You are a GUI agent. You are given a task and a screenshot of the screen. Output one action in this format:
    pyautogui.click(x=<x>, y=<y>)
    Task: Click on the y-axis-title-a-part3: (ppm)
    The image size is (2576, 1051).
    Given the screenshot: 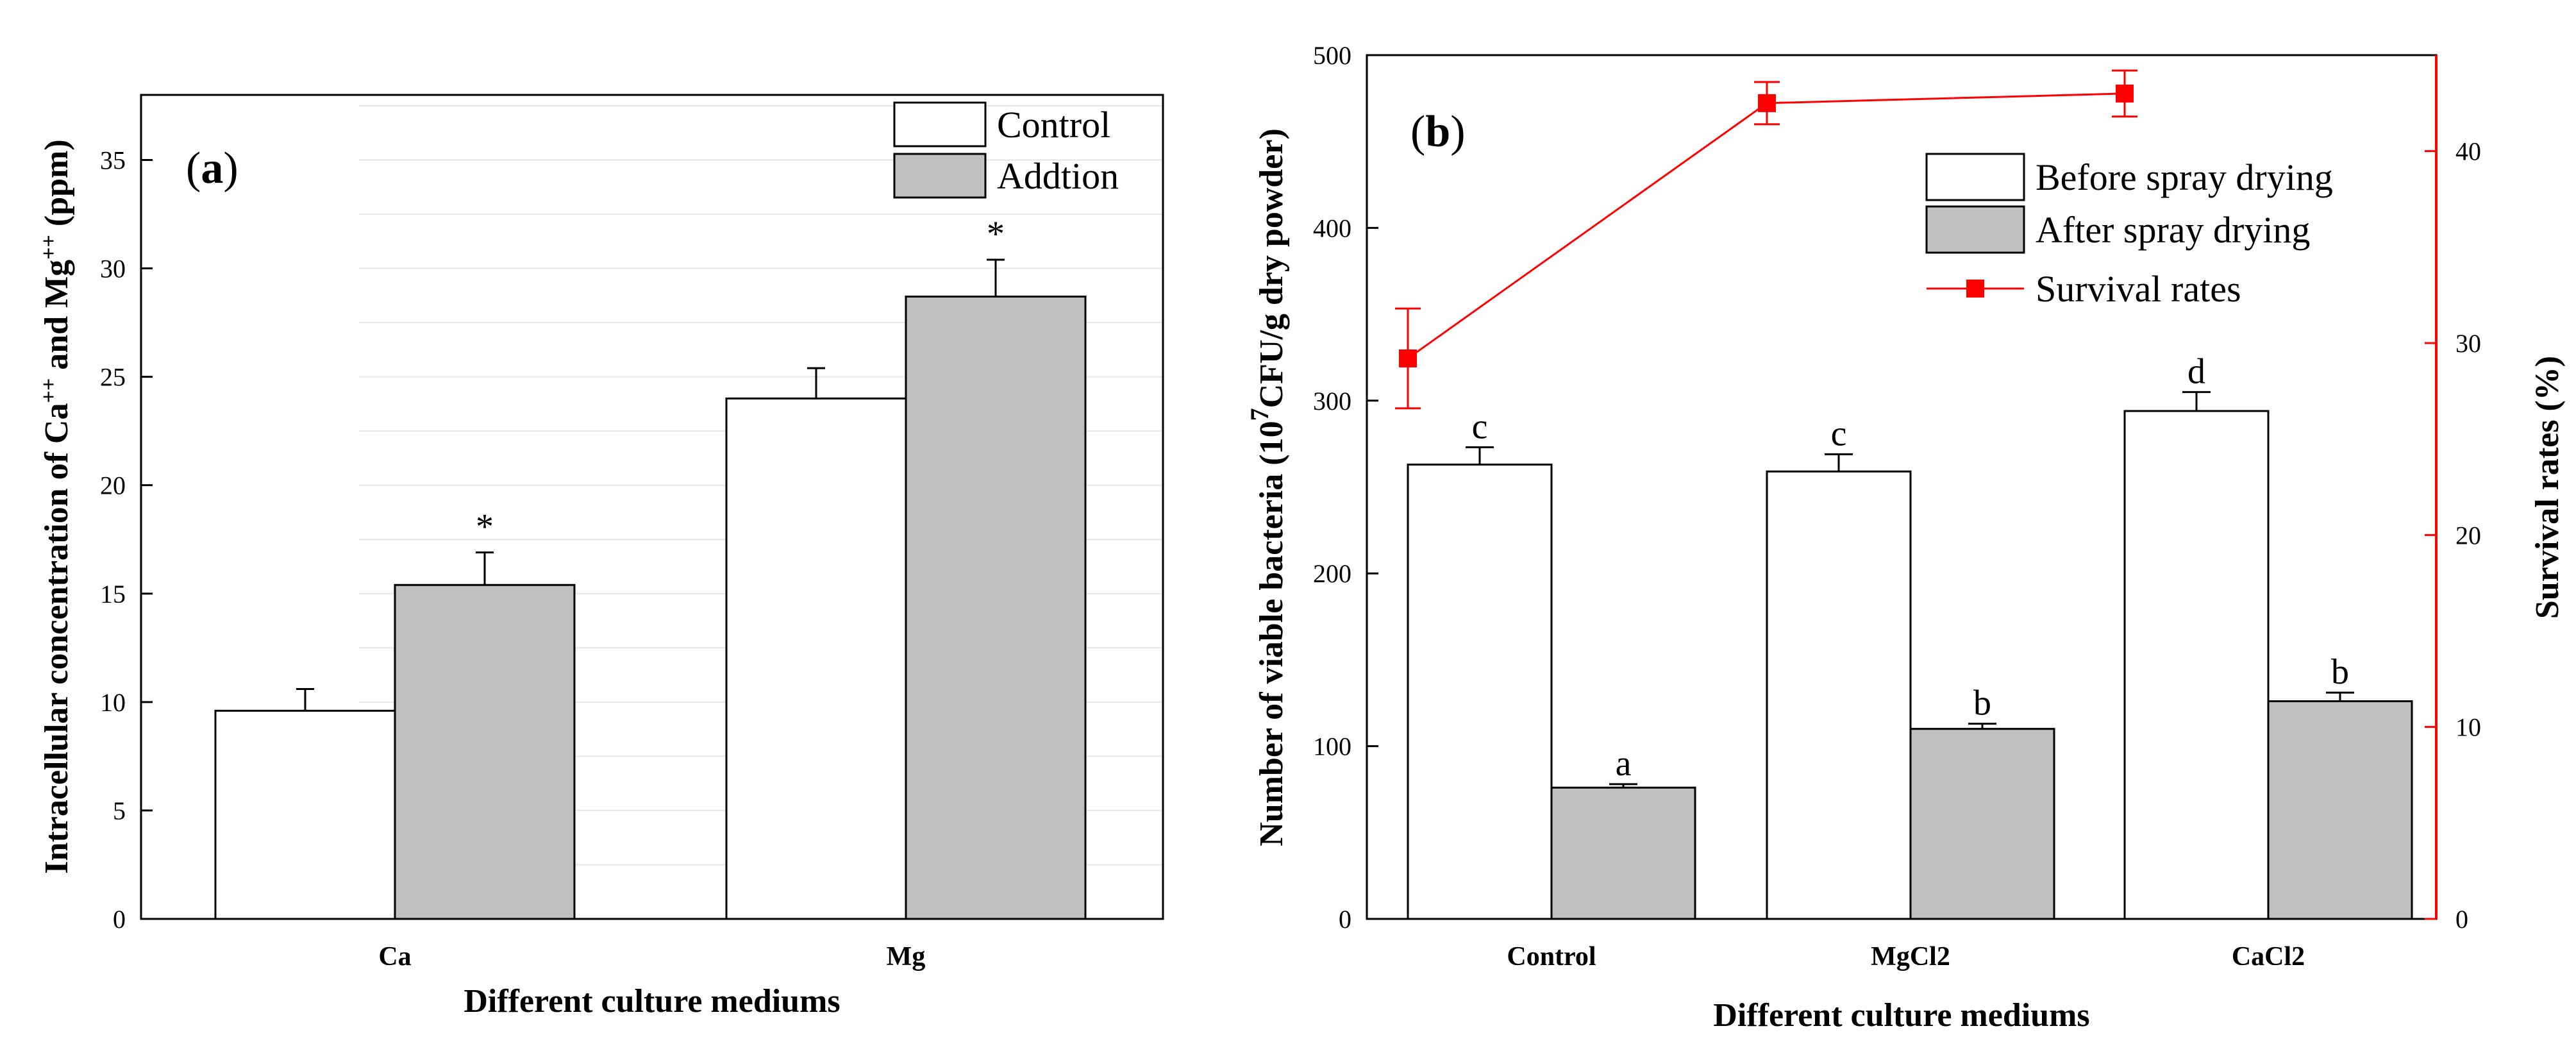 What is the action you would take?
    pyautogui.click(x=56, y=187)
    